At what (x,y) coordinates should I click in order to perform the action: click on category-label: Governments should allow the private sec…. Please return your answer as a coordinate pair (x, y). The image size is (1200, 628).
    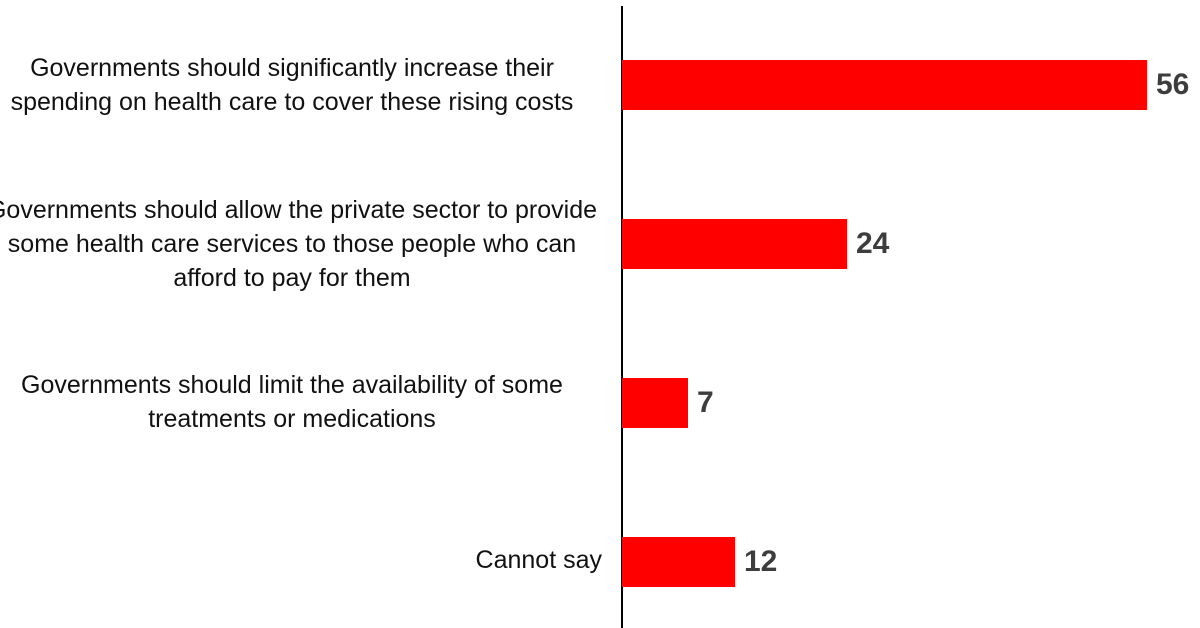
    Looking at the image, I should click on (299, 244).